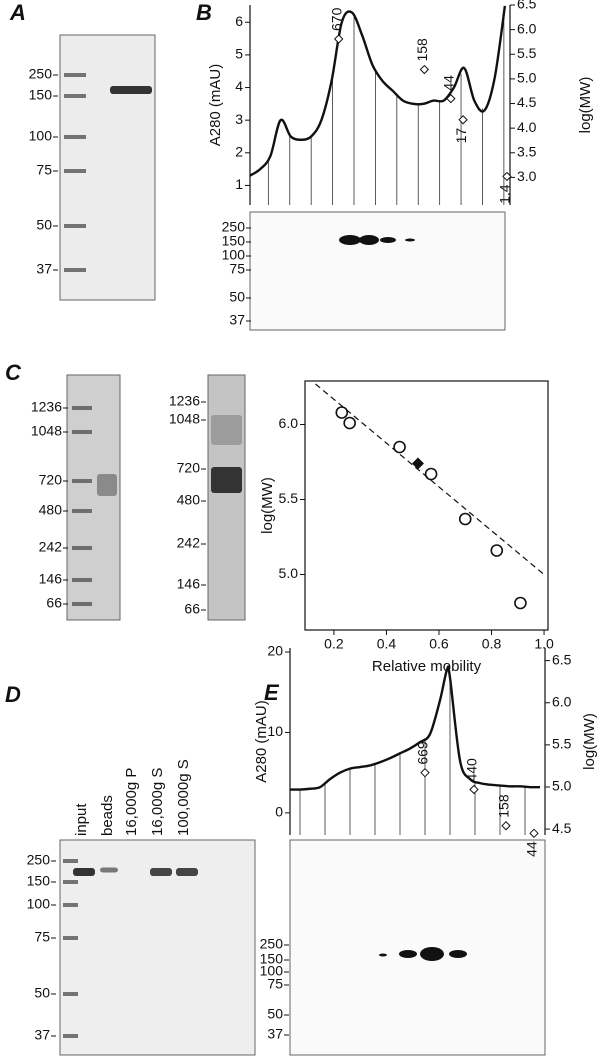 The width and height of the screenshot is (600, 1060). Describe the element at coordinates (289, 498) in the screenshot. I see `y-tick-label: 5.5` at that location.